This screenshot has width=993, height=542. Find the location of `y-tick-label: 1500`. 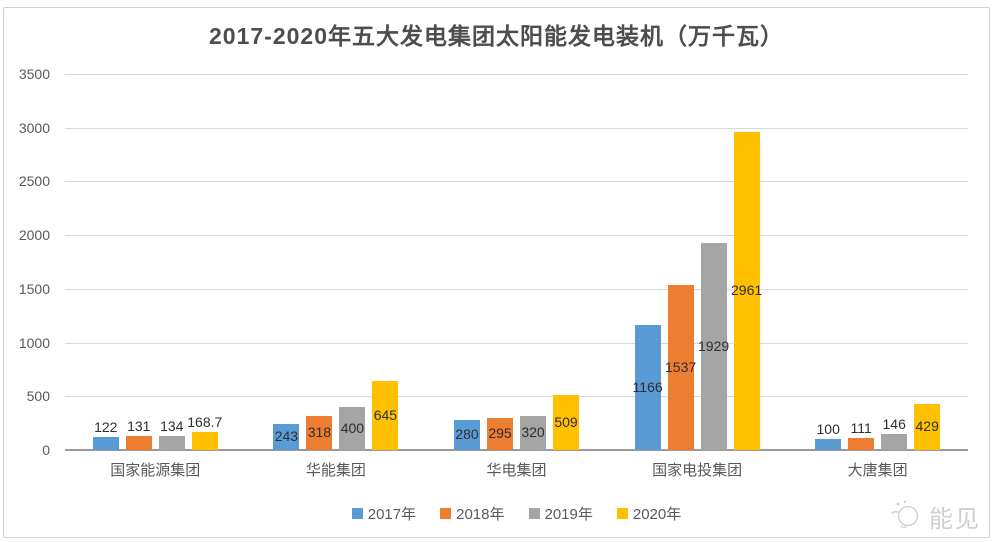

y-tick-label: 1500 is located at coordinates (34, 288).